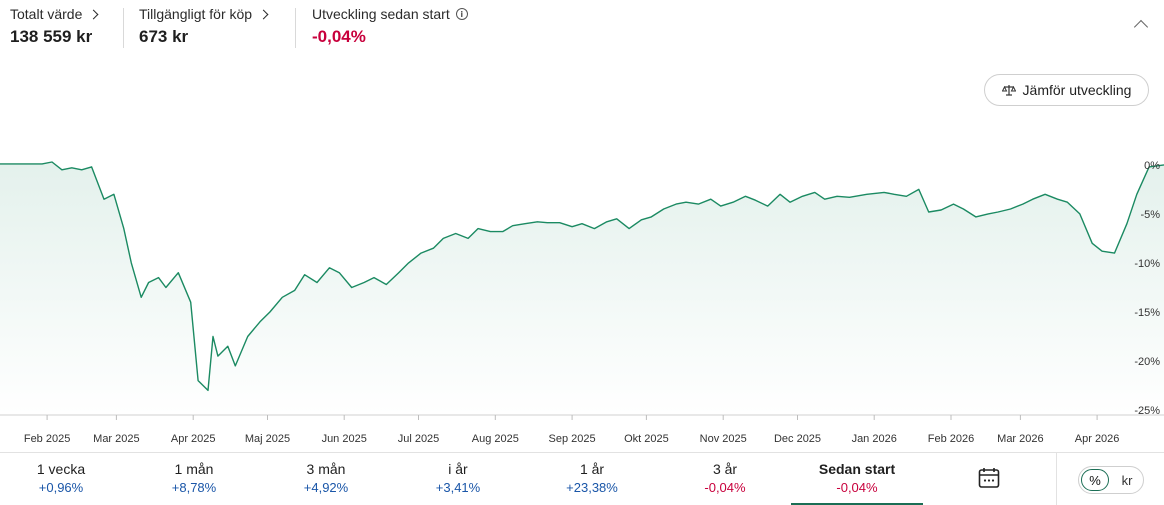  Describe the element at coordinates (874, 439) in the screenshot. I see `x-tick-label: Jan 2026` at that location.